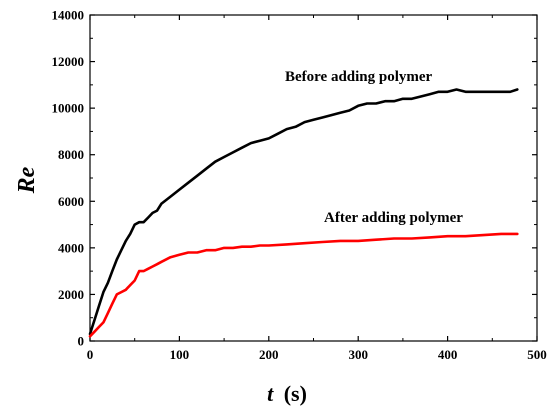 The image size is (550, 413). I want to click on y-tick-label: 12000, so click(68, 61).